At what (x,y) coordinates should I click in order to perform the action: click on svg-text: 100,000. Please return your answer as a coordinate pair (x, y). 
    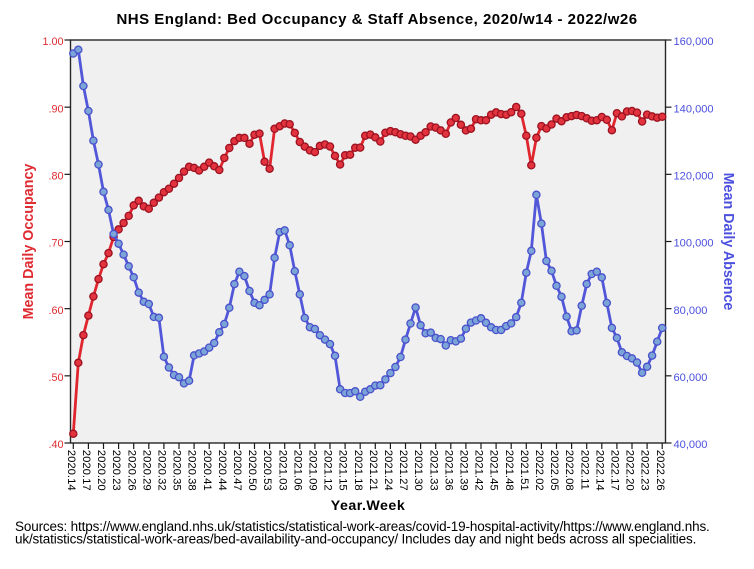
    Looking at the image, I should click on (694, 244).